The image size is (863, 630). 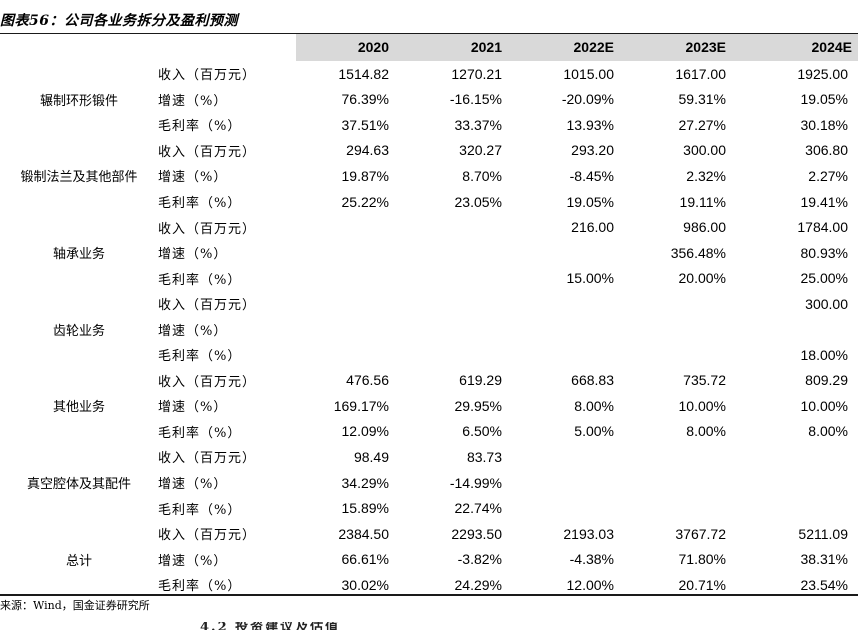 I want to click on value-cell: 19.41%, so click(x=824, y=201).